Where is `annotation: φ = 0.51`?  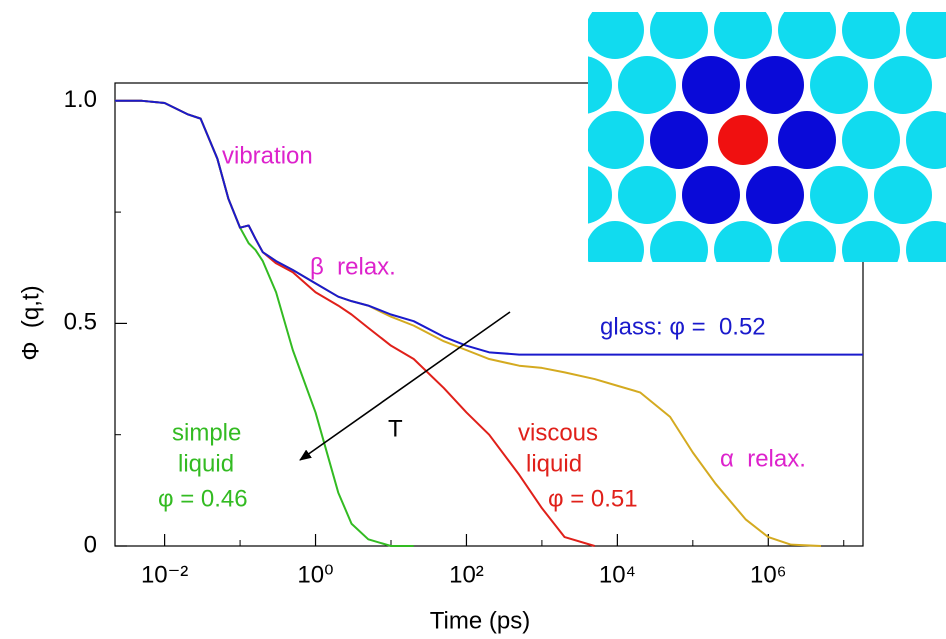 annotation: φ = 0.51 is located at coordinates (593, 498).